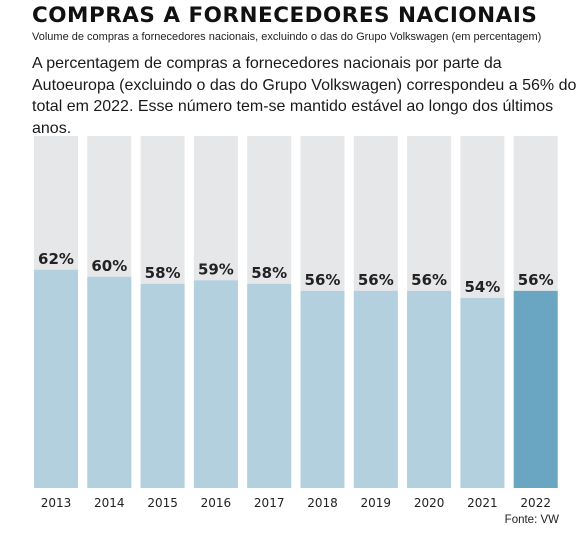  What do you see at coordinates (375, 389) in the screenshot?
I see `bar-2019` at bounding box center [375, 389].